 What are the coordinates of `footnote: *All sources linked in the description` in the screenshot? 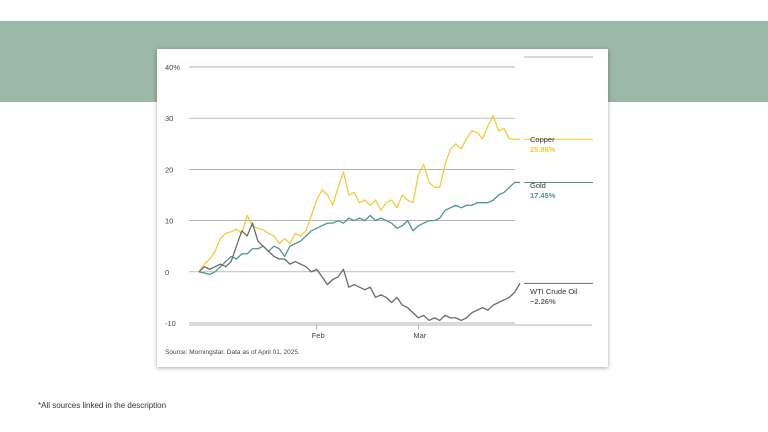 It's located at (102, 405).